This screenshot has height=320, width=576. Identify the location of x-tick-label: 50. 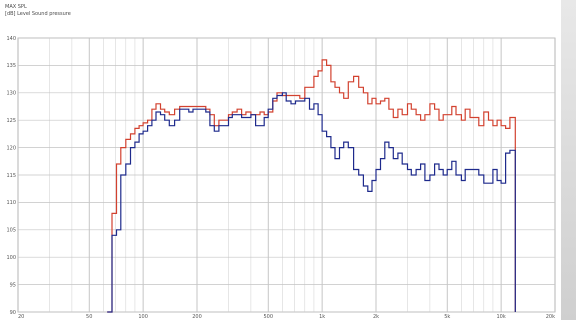
(89, 317).